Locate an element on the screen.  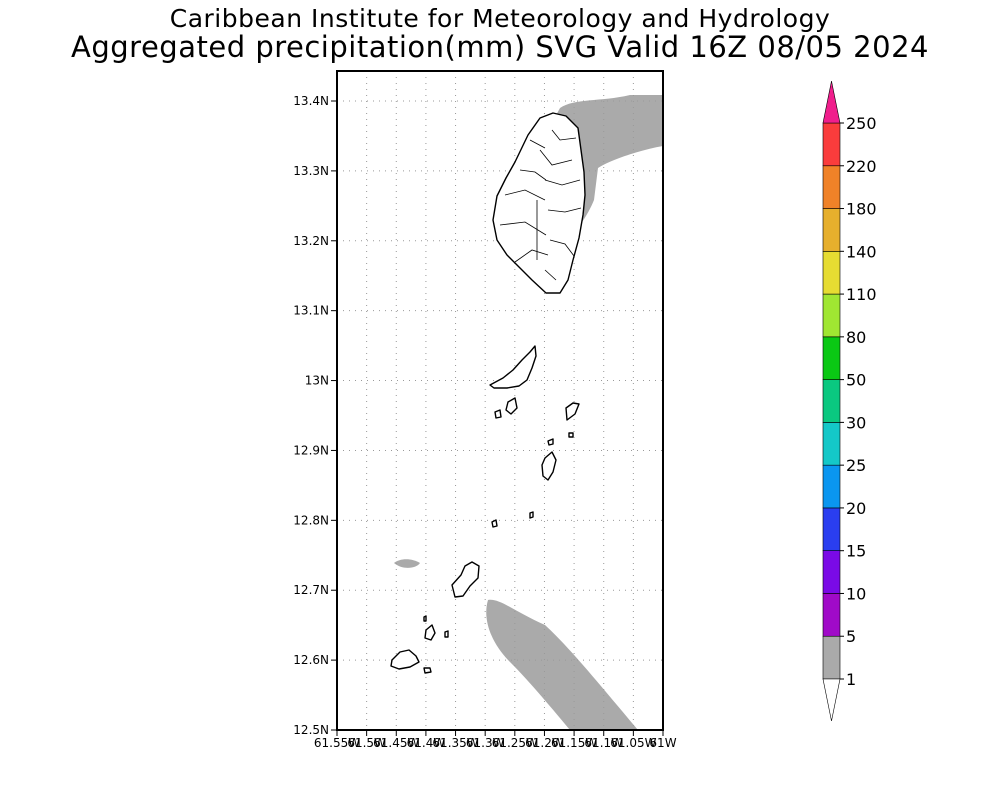
lat-tick-label: 13.2N is located at coordinates (311, 241).